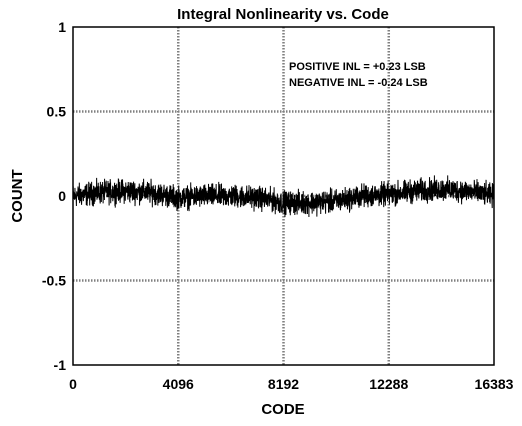 Image resolution: width=522 pixels, height=426 pixels. I want to click on x-tick-labels: 0 4096 8192 12288 16383, so click(291, 384).